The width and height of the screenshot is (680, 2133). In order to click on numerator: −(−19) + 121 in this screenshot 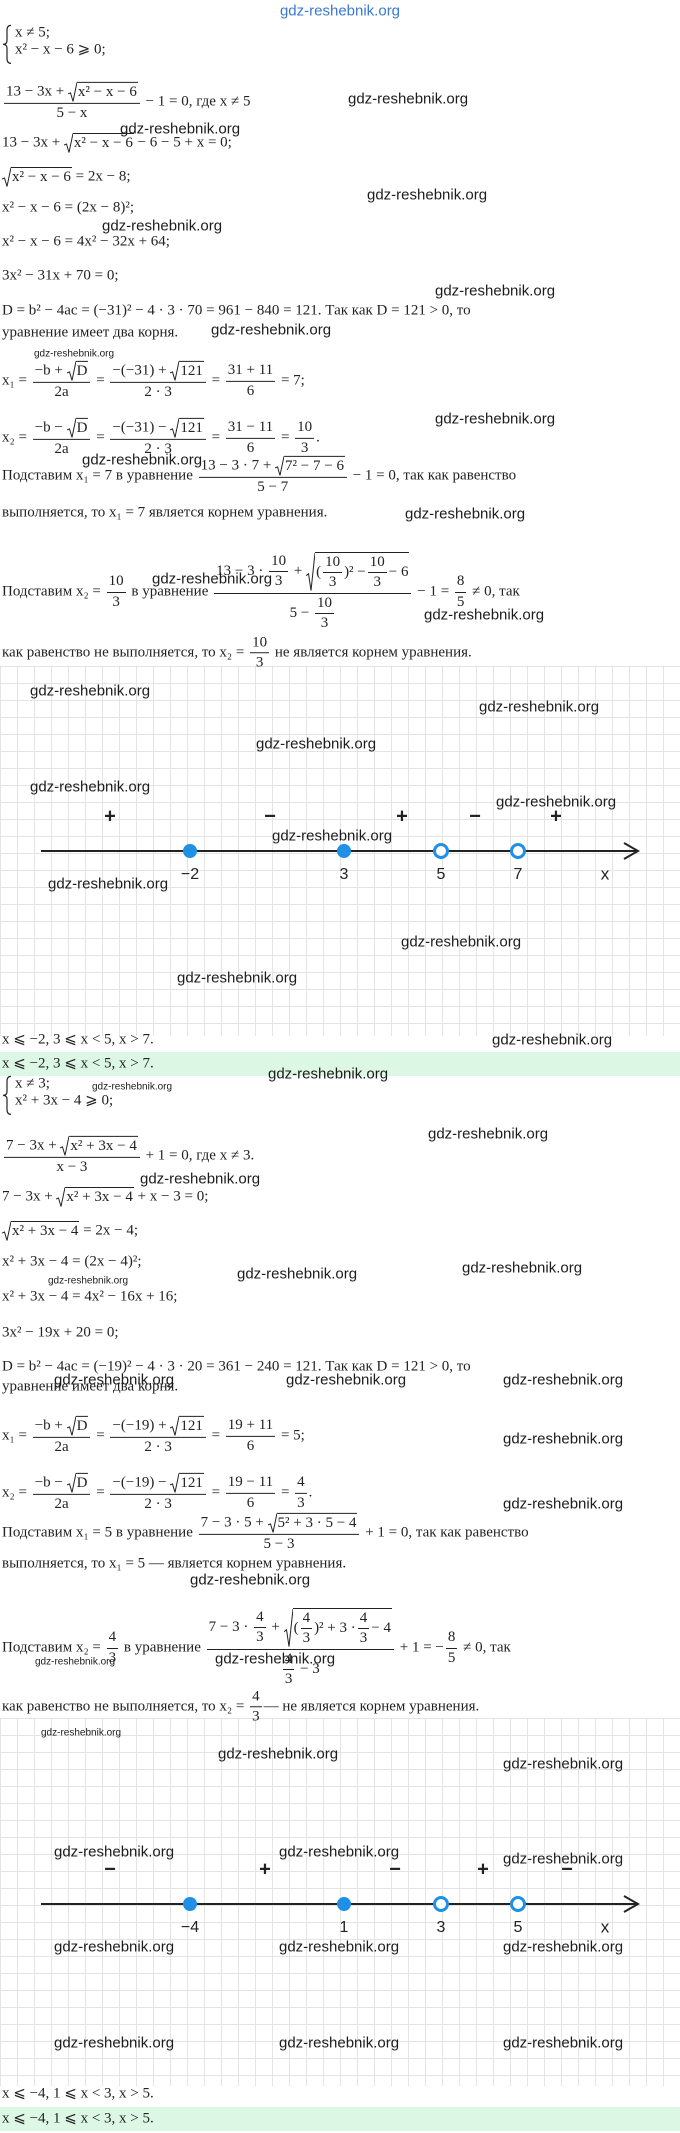, I will do `click(158, 1426)`.